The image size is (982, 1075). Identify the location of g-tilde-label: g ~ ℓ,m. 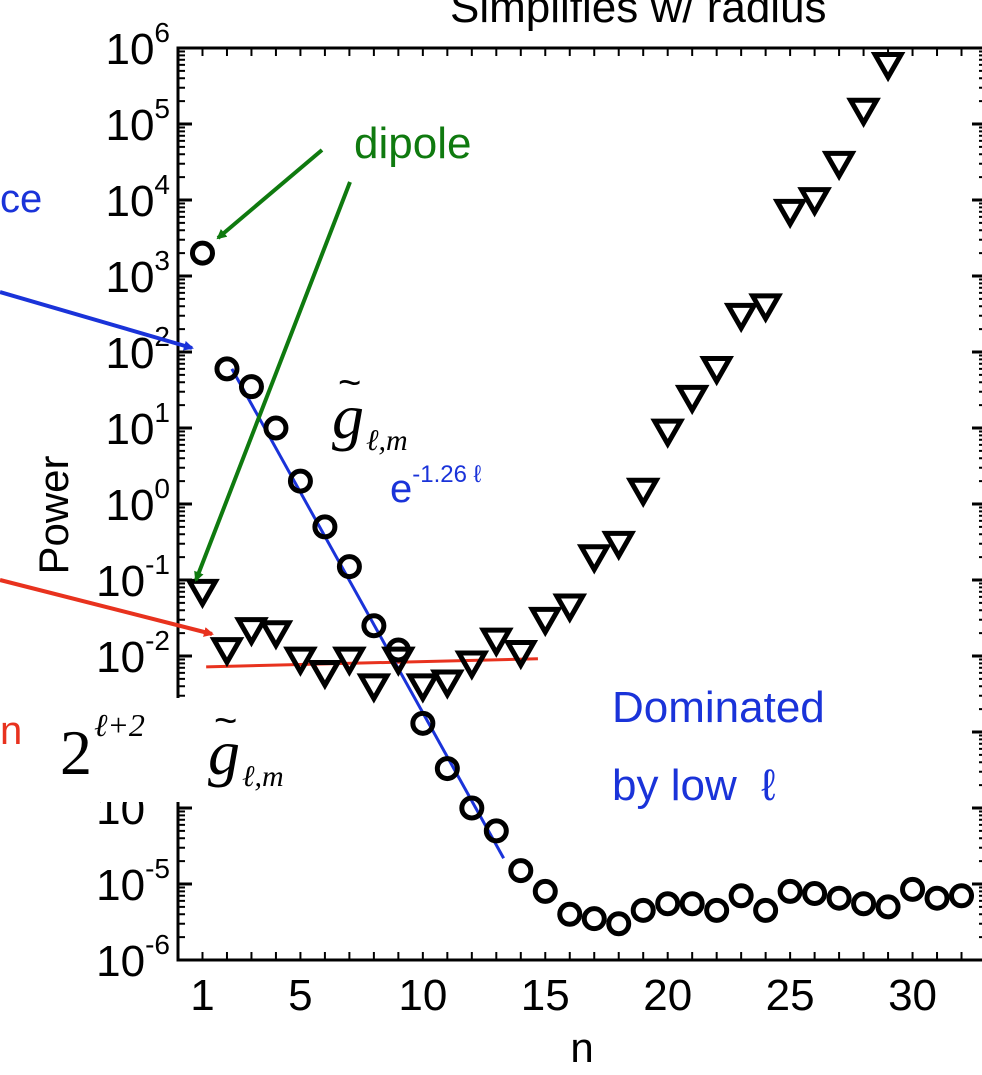
(370, 409).